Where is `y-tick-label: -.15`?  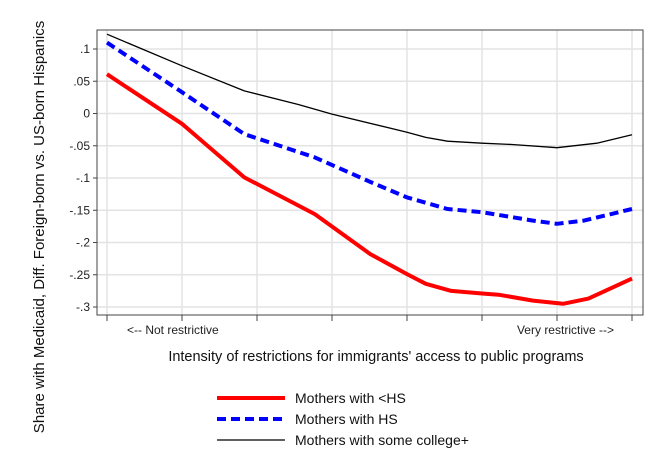
y-tick-label: -.15 is located at coordinates (79, 210).